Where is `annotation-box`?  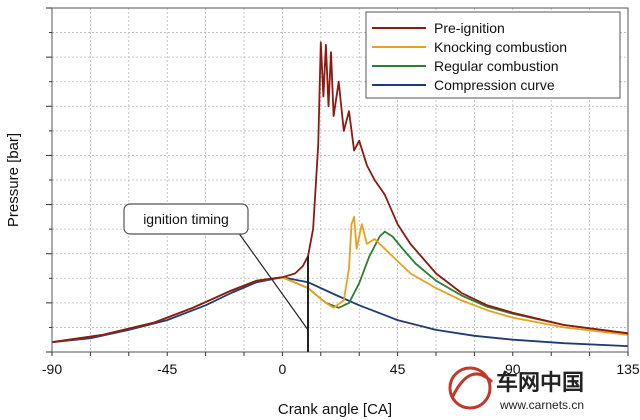 annotation-box is located at coordinates (186, 219).